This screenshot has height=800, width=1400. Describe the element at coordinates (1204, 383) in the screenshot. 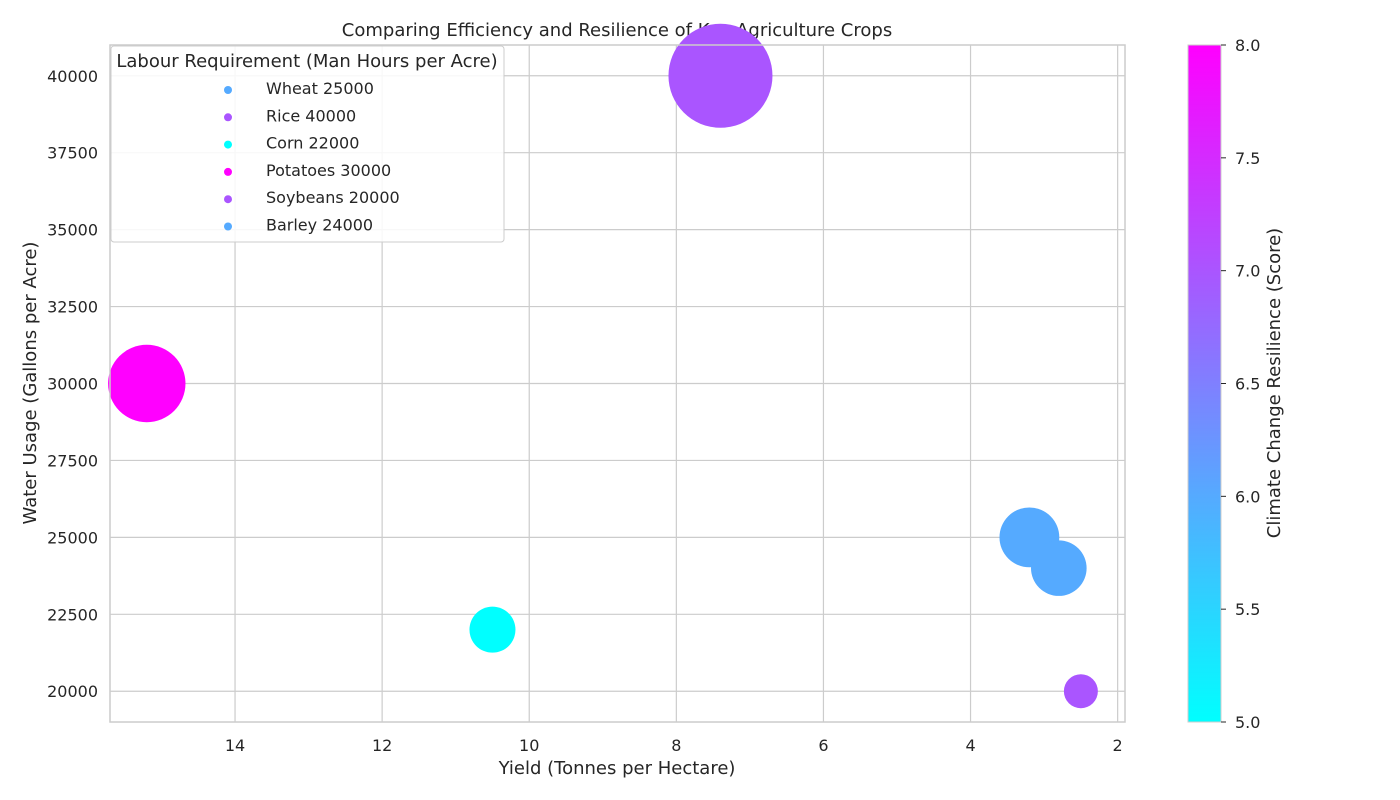

I see `colorbar-gradient` at that location.